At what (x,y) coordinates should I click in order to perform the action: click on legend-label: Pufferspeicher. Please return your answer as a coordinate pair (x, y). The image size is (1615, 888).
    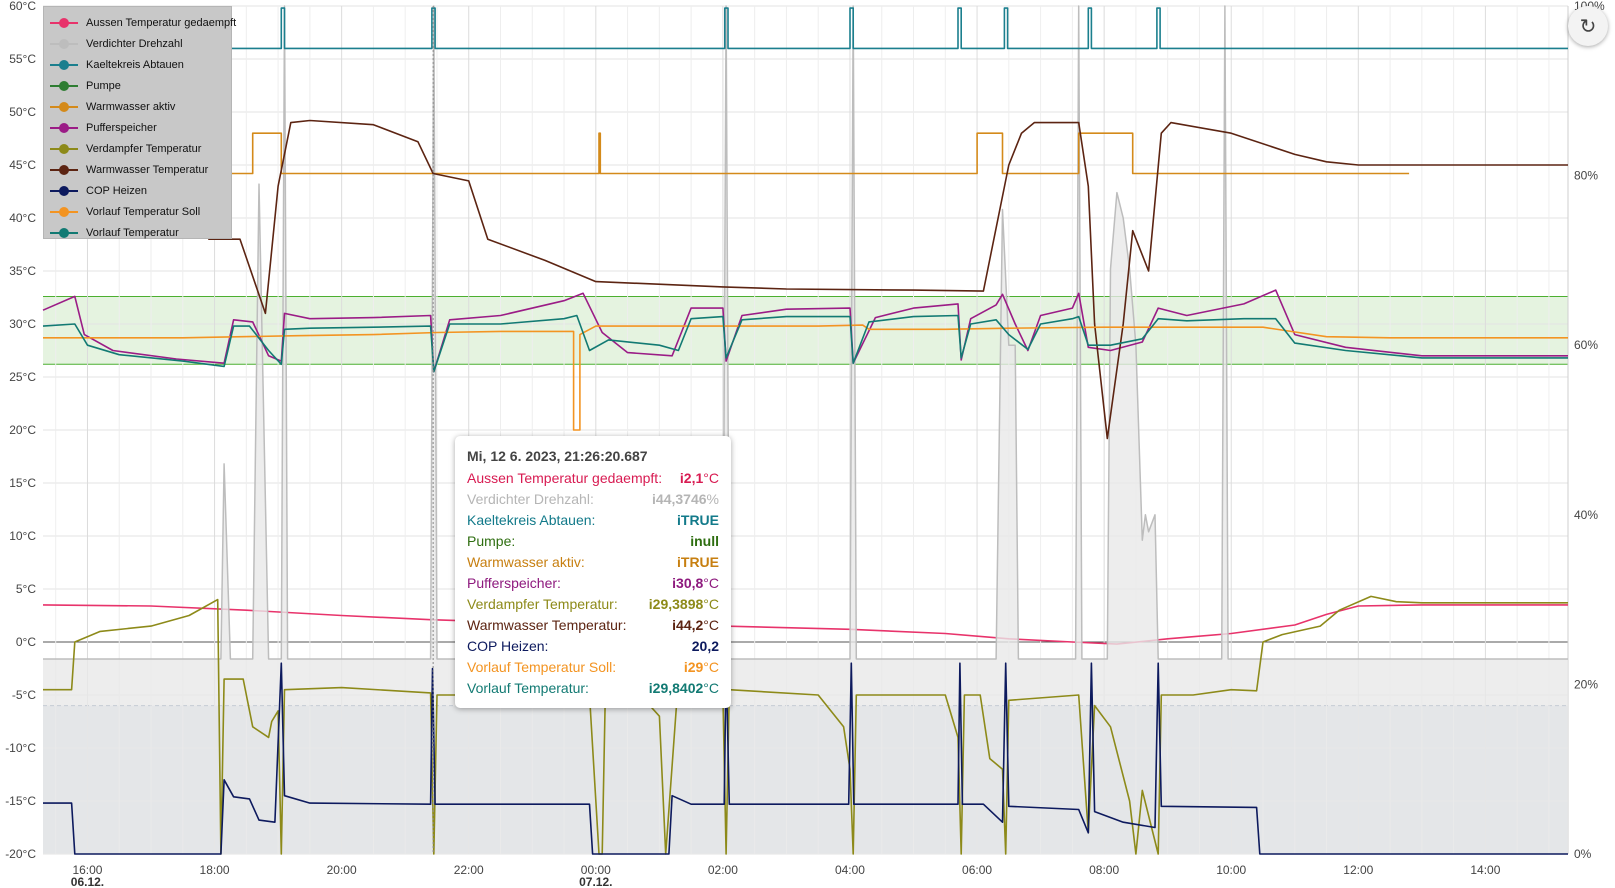
    Looking at the image, I should click on (121, 128).